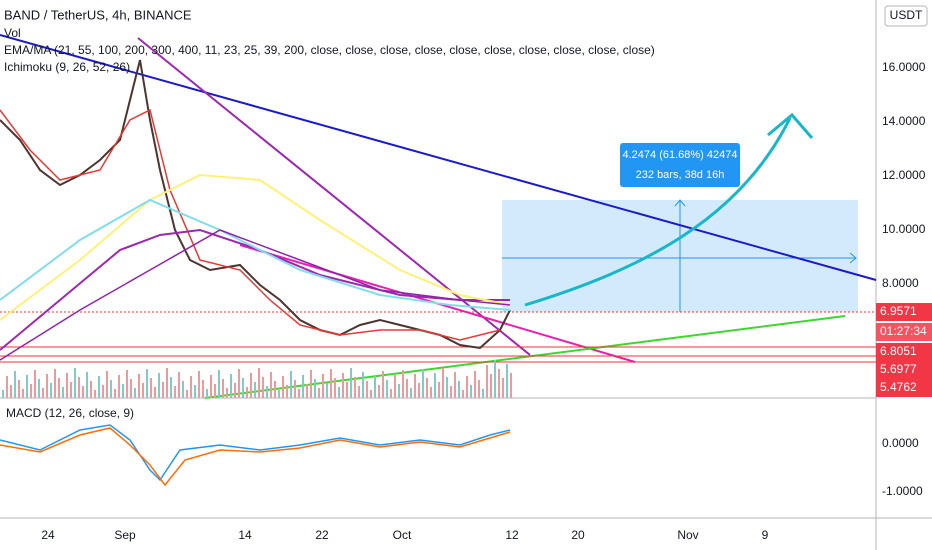 The image size is (932, 550). I want to click on macd-axis-label: 0.0000, so click(900, 443).